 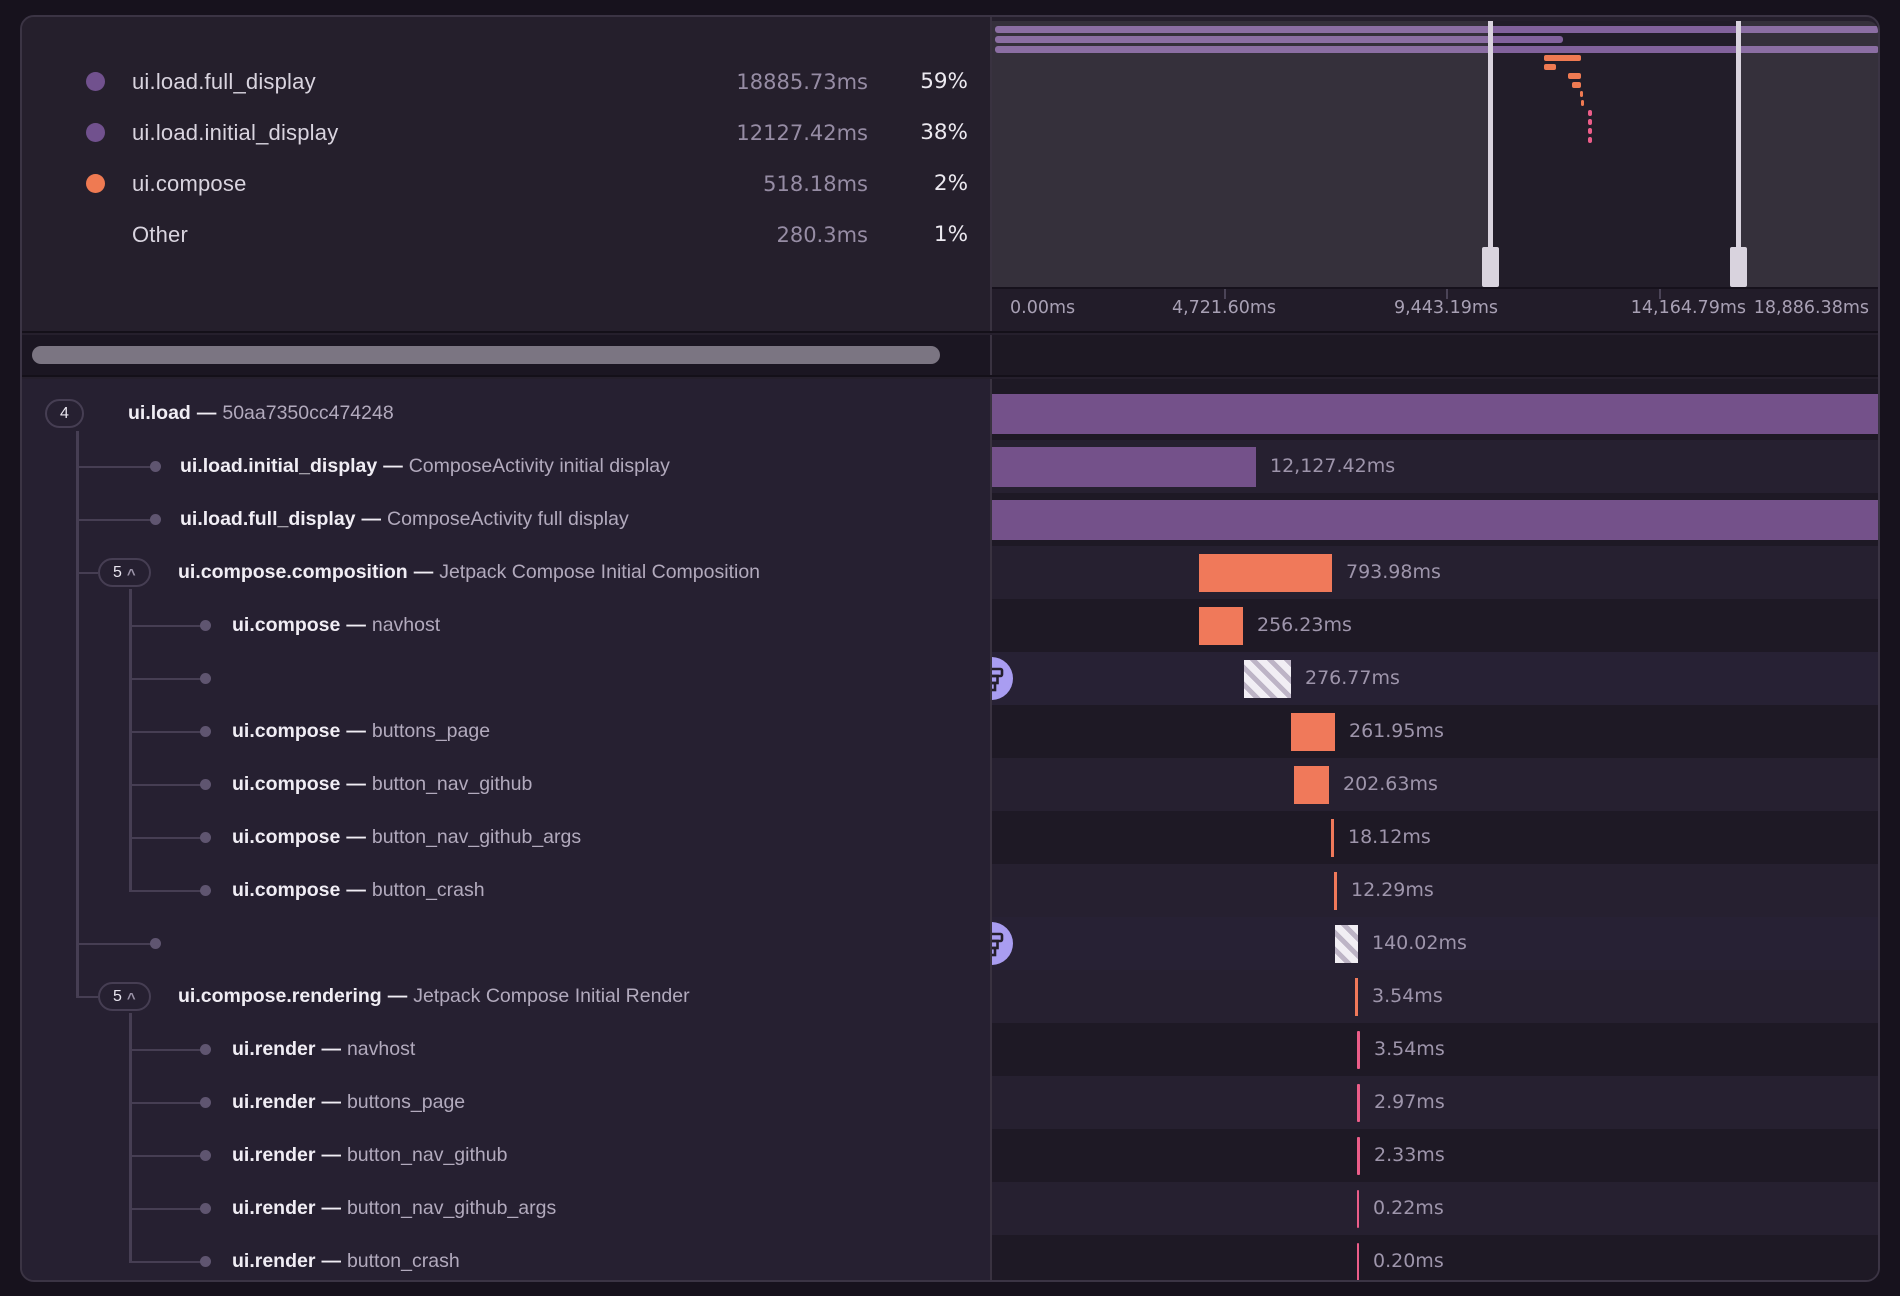 What do you see at coordinates (506, 784) in the screenshot?
I see `span-tree-row: ui.compose — button_nav_github` at bounding box center [506, 784].